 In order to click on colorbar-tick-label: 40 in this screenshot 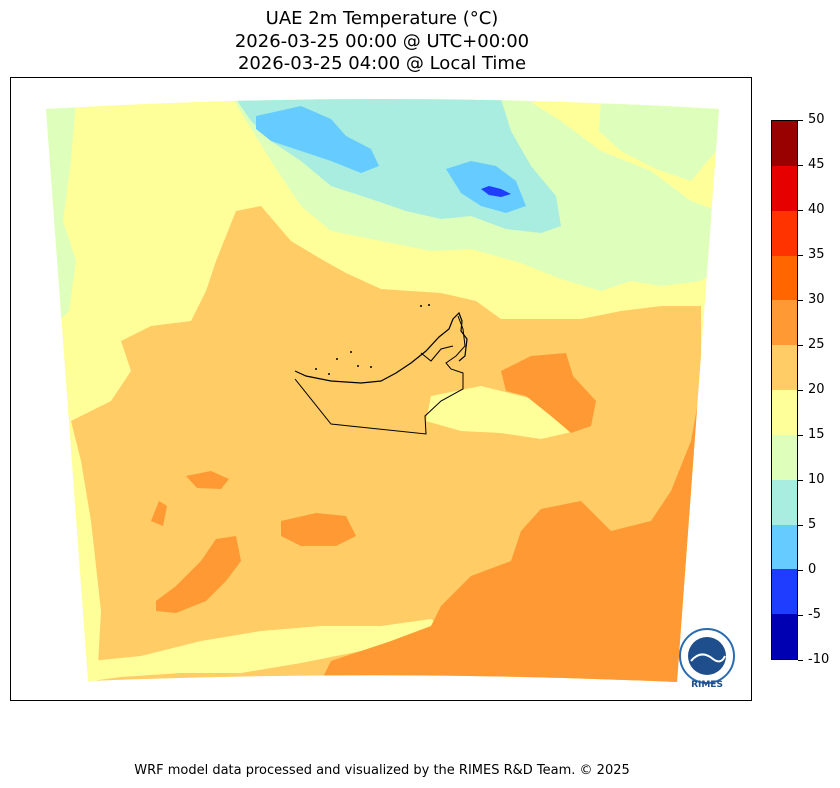, I will do `click(816, 209)`.